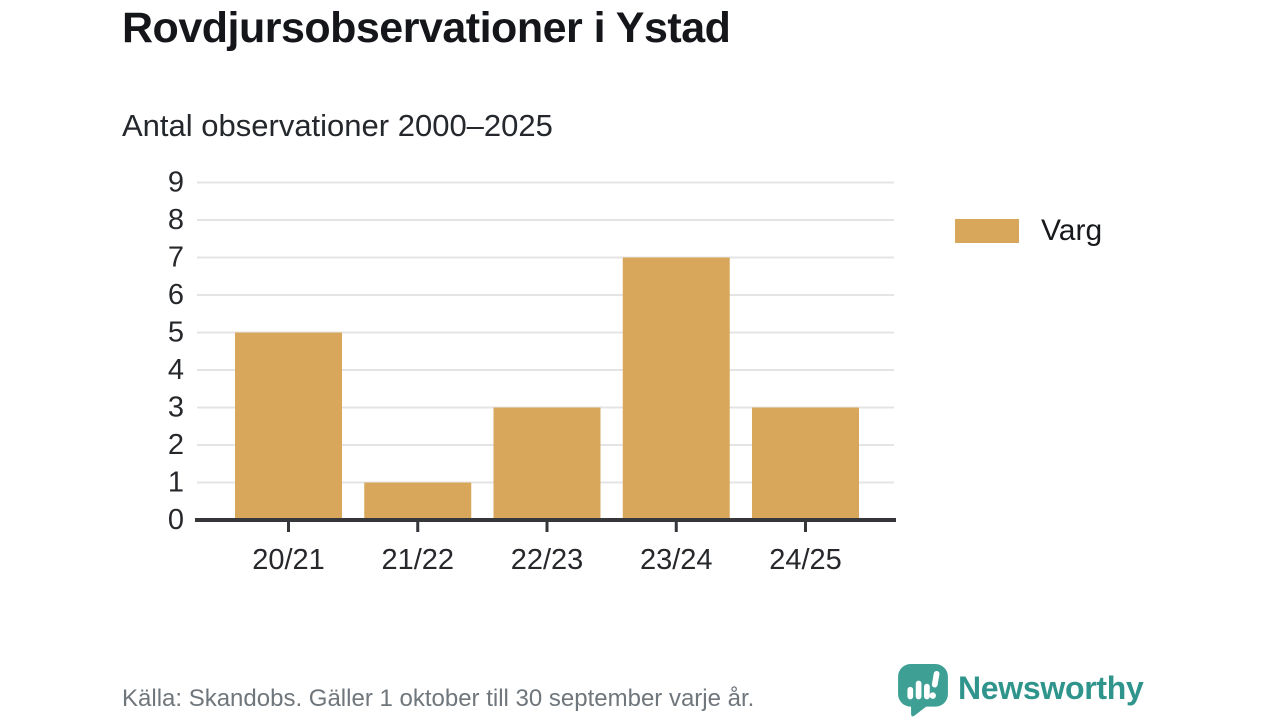  What do you see at coordinates (1051, 687) in the screenshot?
I see `brand-name: Newsworthy` at bounding box center [1051, 687].